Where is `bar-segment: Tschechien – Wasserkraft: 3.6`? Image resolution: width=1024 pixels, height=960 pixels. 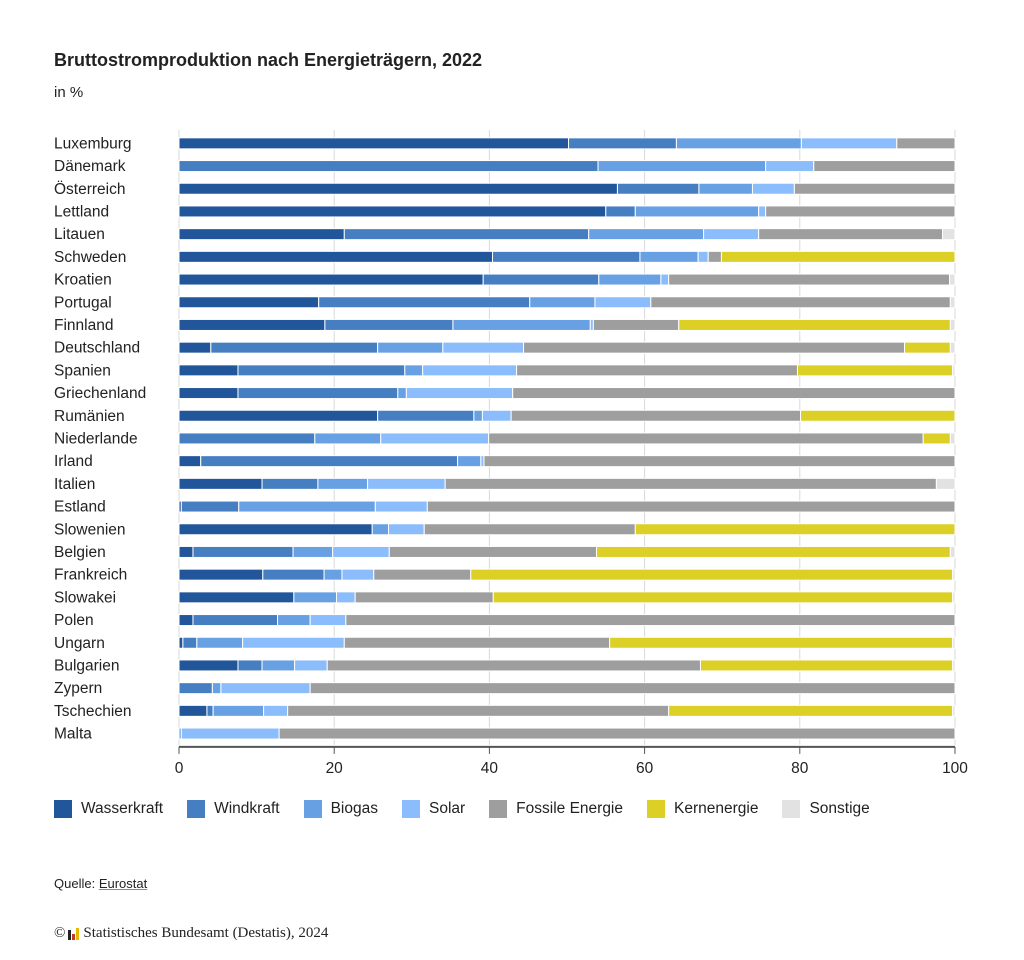 bar-segment: Tschechien – Wasserkraft: 3.6 is located at coordinates (193, 710).